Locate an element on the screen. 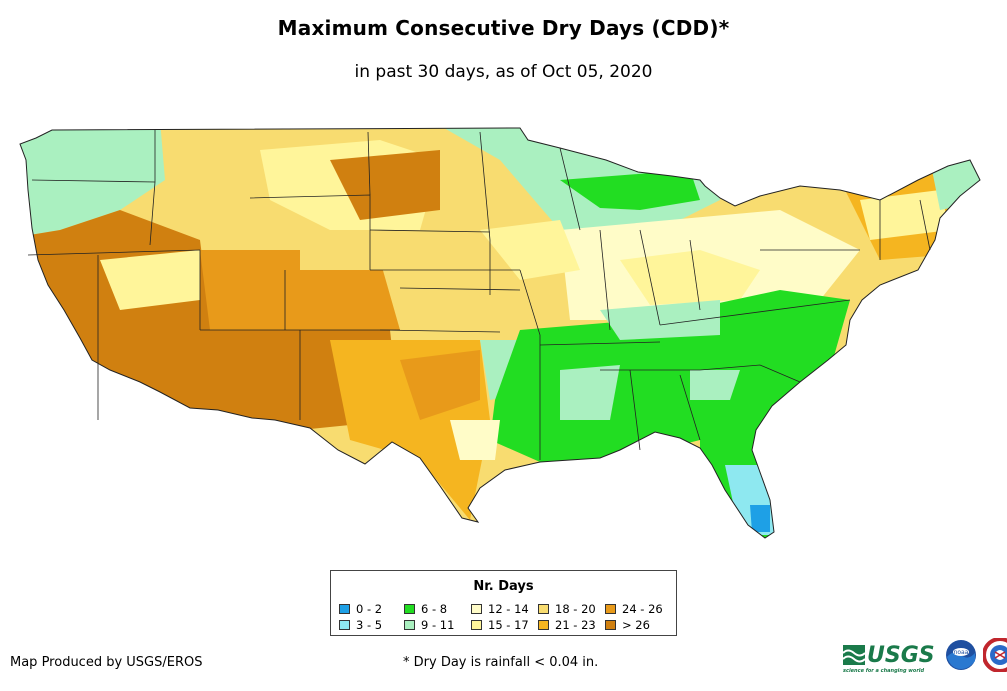  map-title: Maximum Consecutive Dry Days (CDD)* is located at coordinates (503, 28).